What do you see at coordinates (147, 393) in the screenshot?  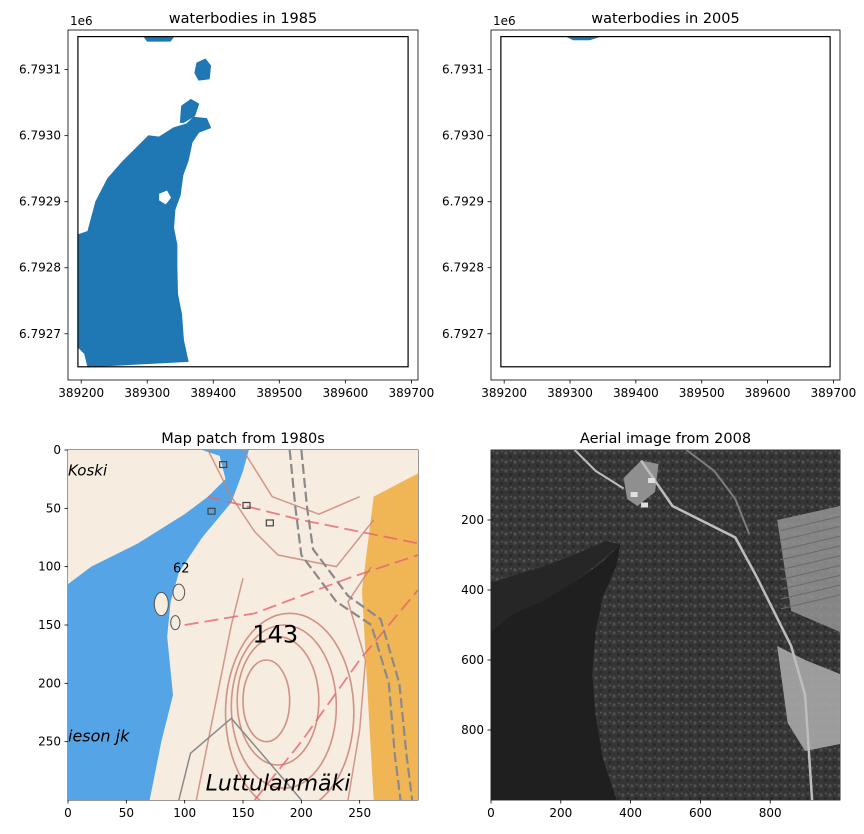 I see `x-tick-label: 389300` at bounding box center [147, 393].